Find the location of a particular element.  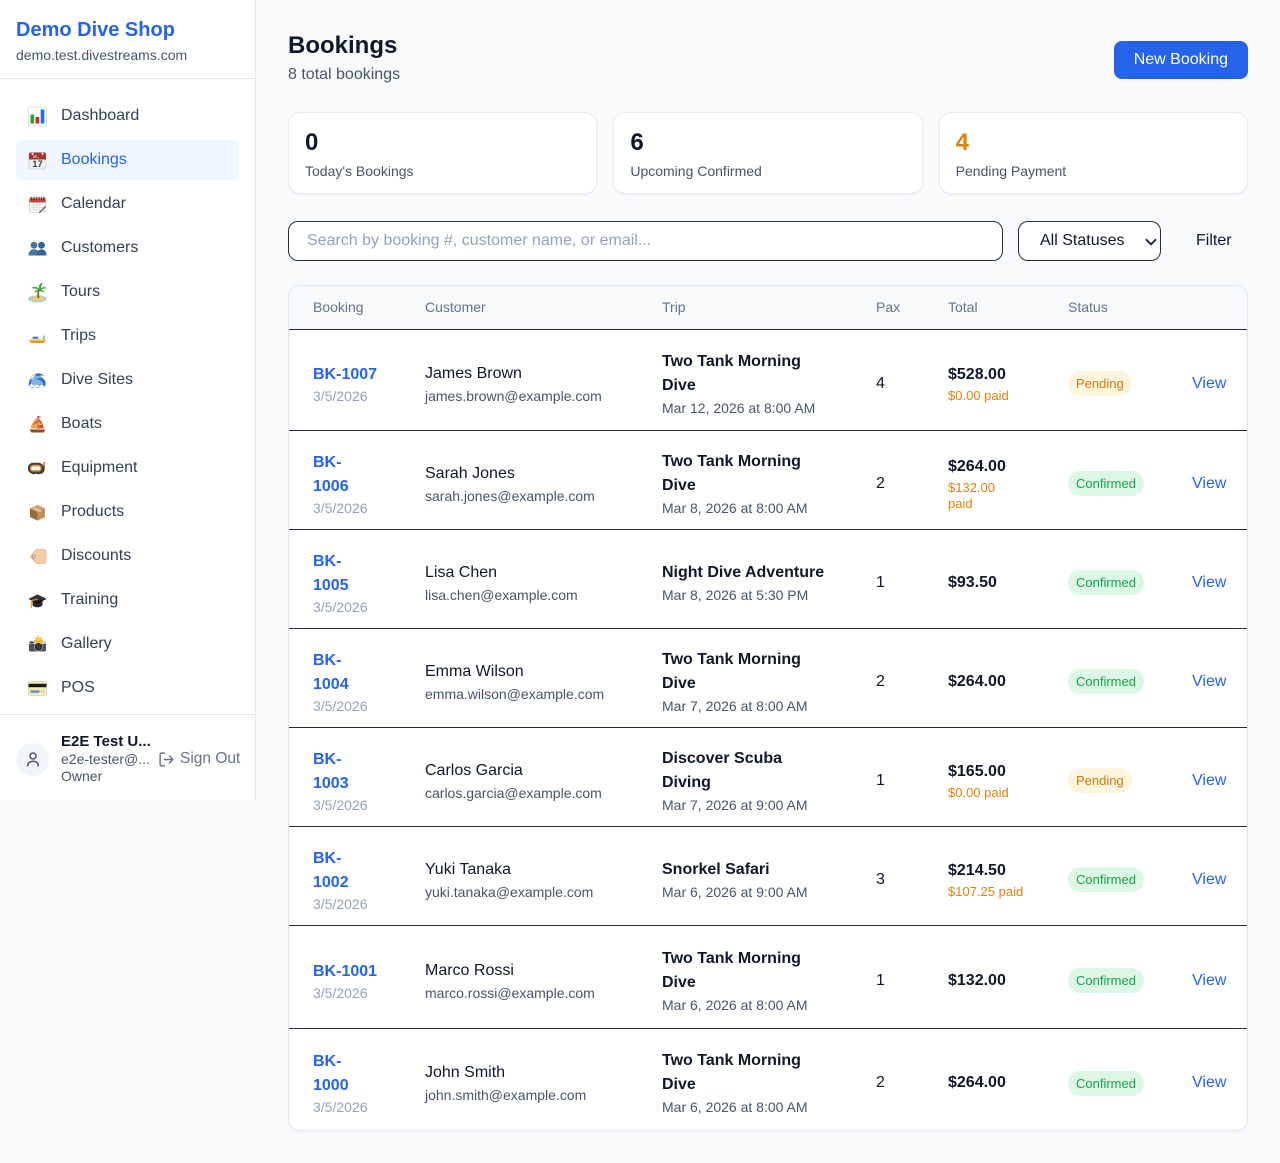

svg-text: M.. is located at coordinates (36, 156).